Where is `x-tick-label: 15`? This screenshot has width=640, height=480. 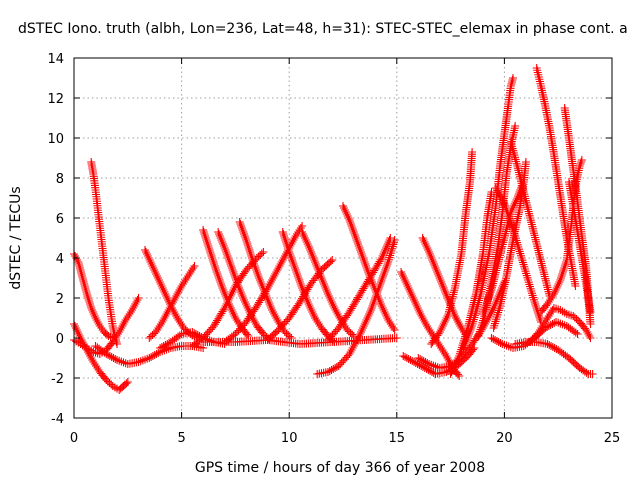
x-tick-label: 15 is located at coordinates (397, 438).